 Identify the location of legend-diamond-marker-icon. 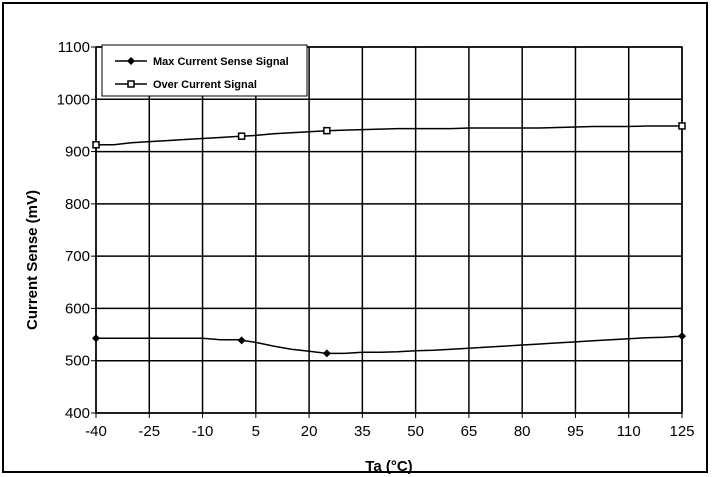
(131, 61).